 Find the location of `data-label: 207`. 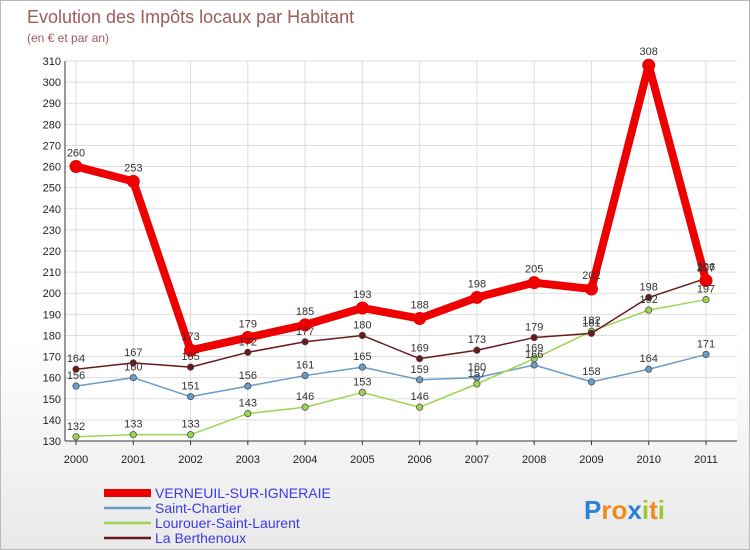

data-label: 207 is located at coordinates (706, 268).